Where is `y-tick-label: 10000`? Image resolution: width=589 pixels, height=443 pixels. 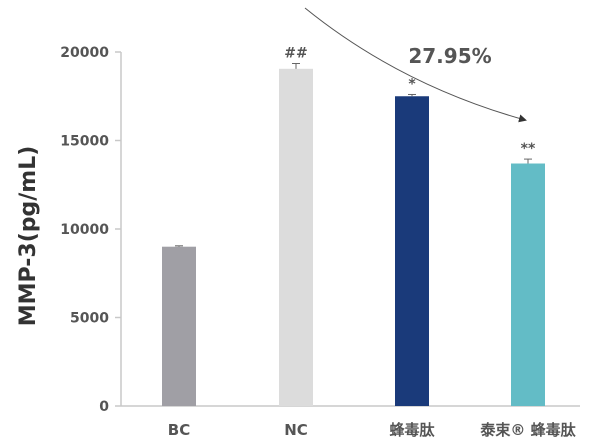 y-tick-label: 10000 is located at coordinates (84, 230).